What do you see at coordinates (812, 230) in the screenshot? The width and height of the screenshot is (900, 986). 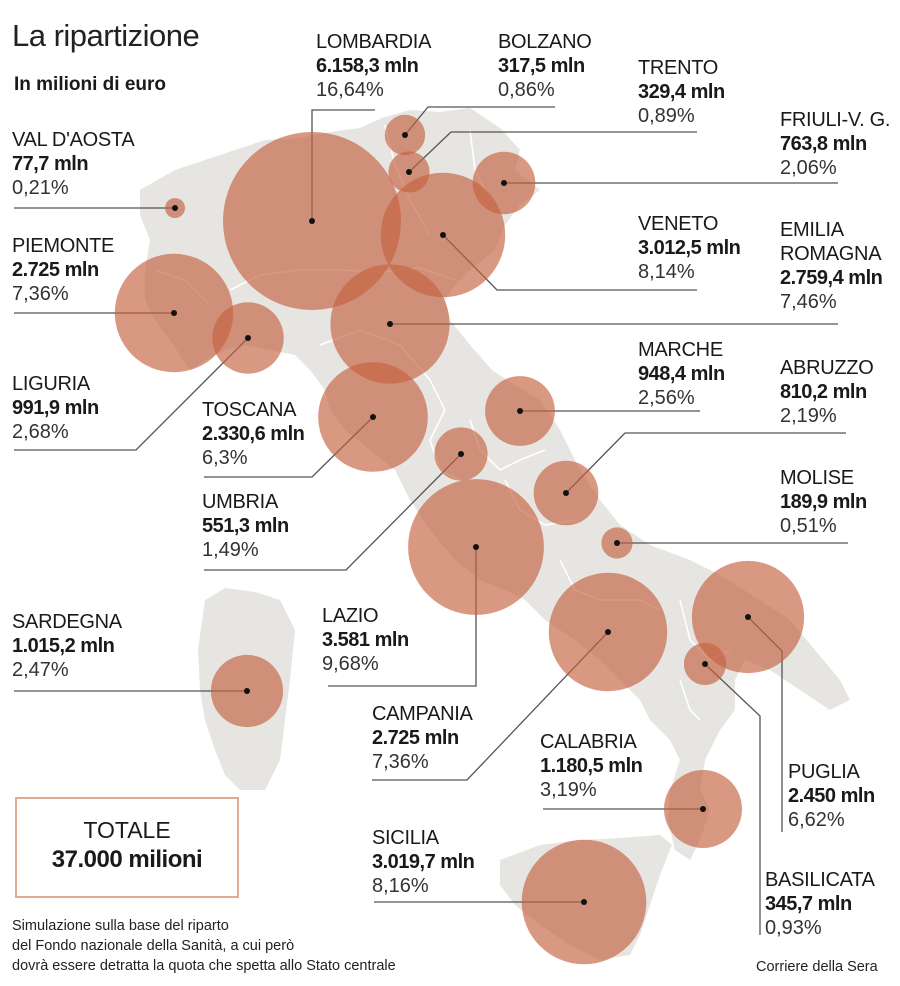 I see `region-name: EMILIA` at bounding box center [812, 230].